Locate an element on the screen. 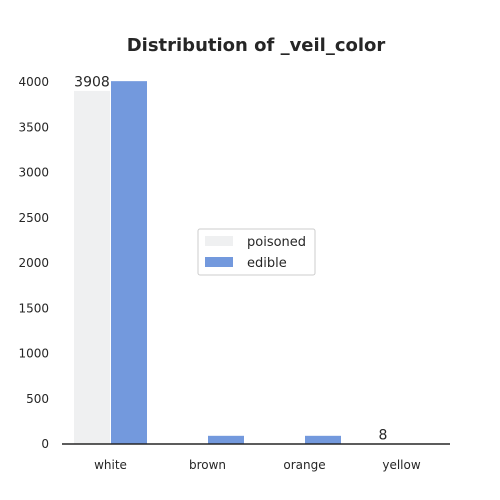 The image size is (500, 500). legend-swatch-poisoned is located at coordinates (219, 241).